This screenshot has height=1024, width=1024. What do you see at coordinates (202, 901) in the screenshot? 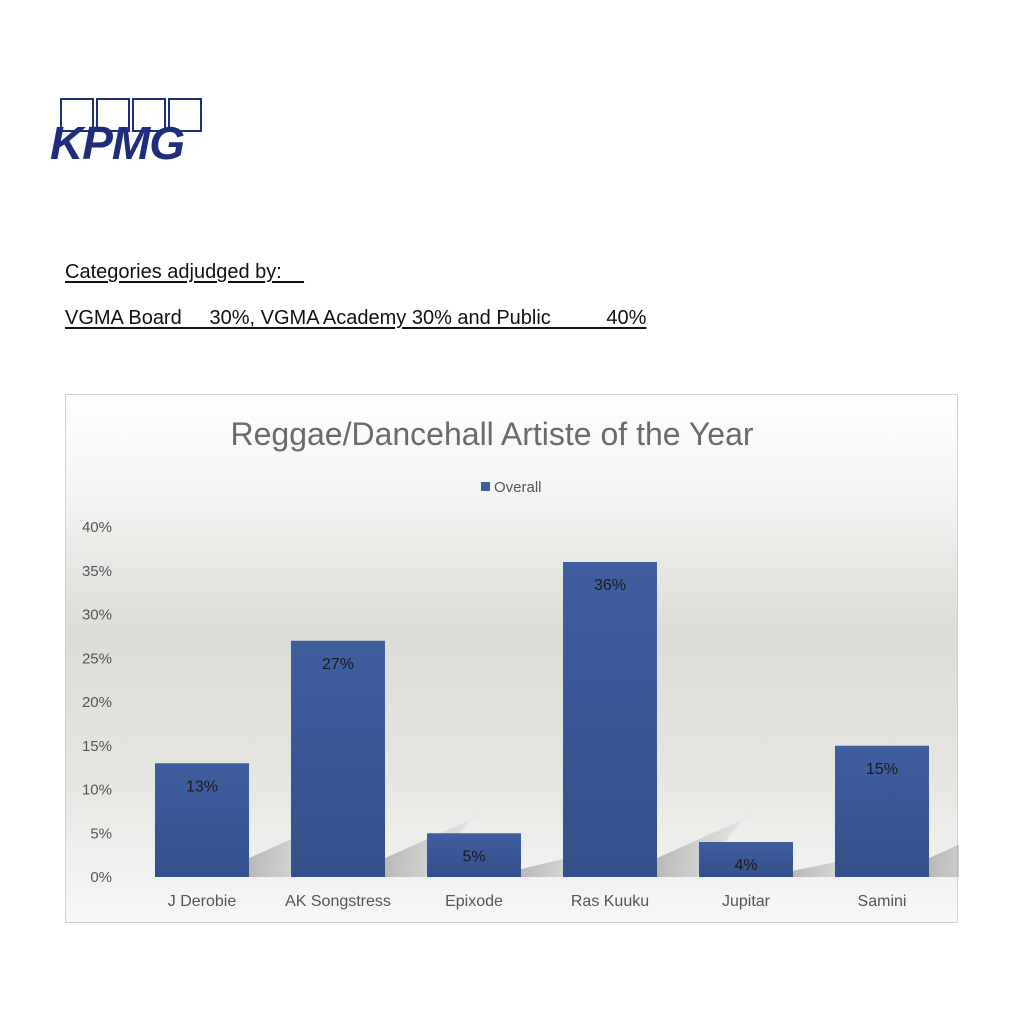
I see `category-label: J Derobie` at bounding box center [202, 901].